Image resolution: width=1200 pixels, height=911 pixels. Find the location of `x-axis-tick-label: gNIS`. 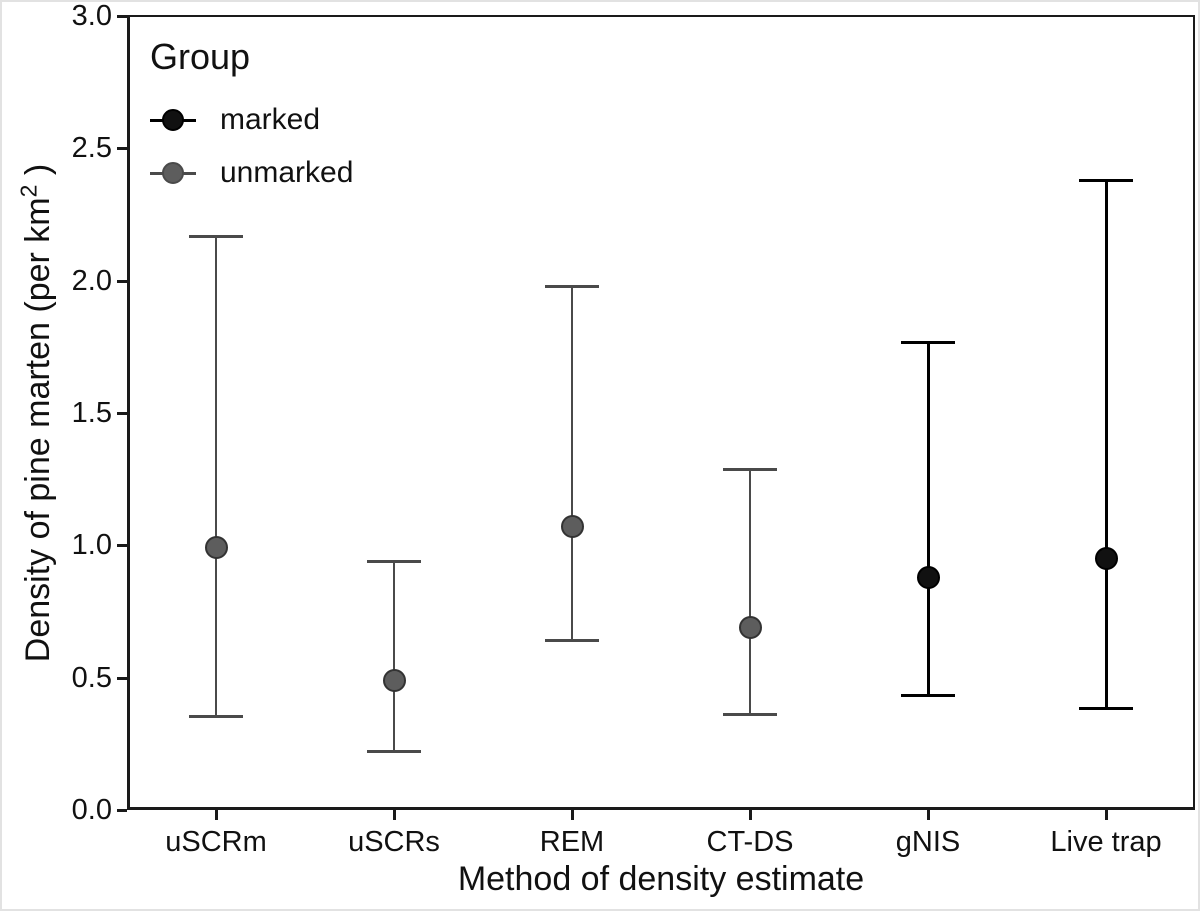

x-axis-tick-label: gNIS is located at coordinates (928, 842).